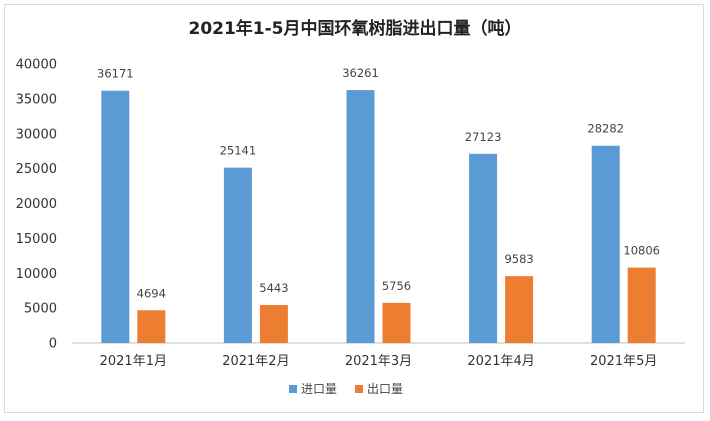  What do you see at coordinates (53, 344) in the screenshot?
I see `y-tick-label: 0` at bounding box center [53, 344].